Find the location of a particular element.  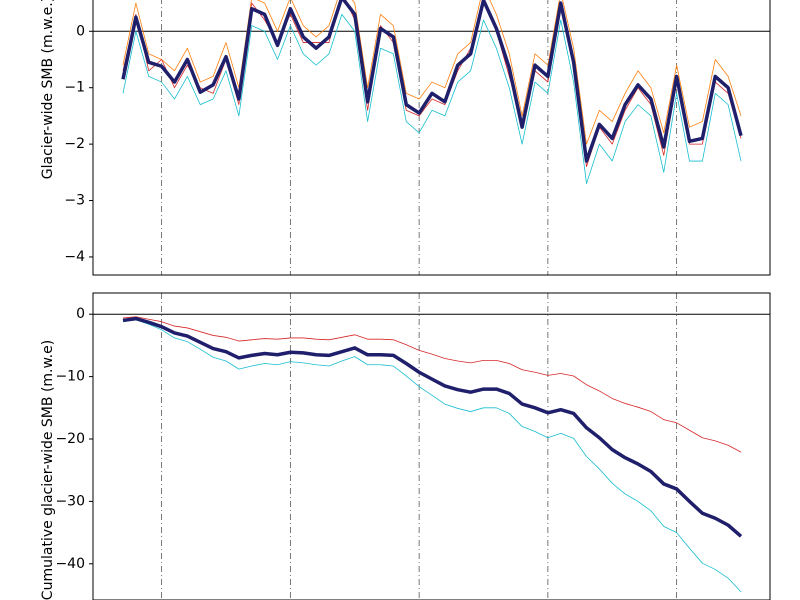

y-tick-label: −30 is located at coordinates (70, 501).